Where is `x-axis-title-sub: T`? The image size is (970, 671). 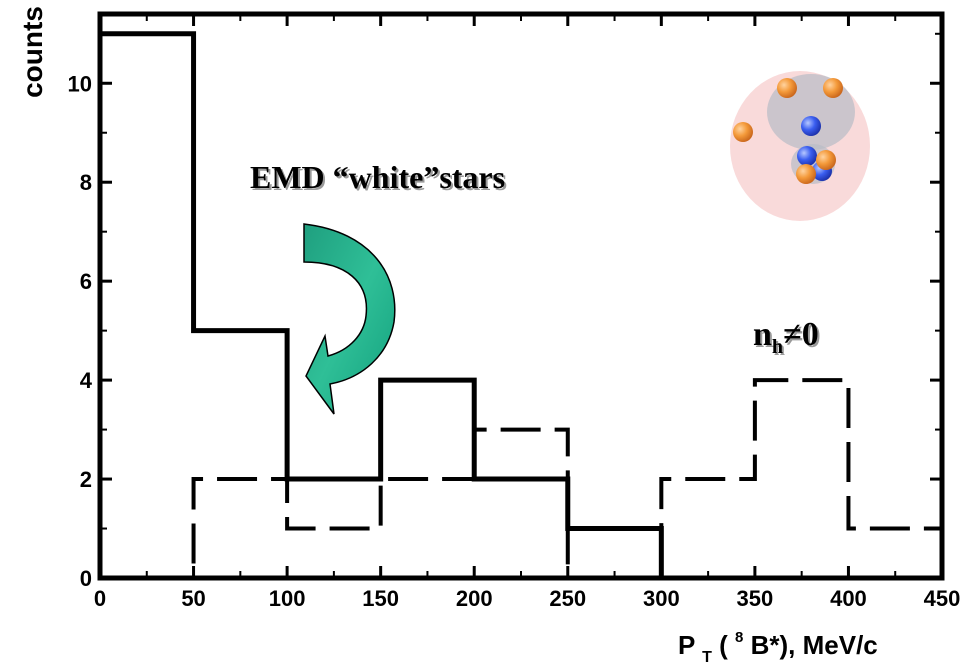
x-axis-title-sub: T is located at coordinates (707, 657).